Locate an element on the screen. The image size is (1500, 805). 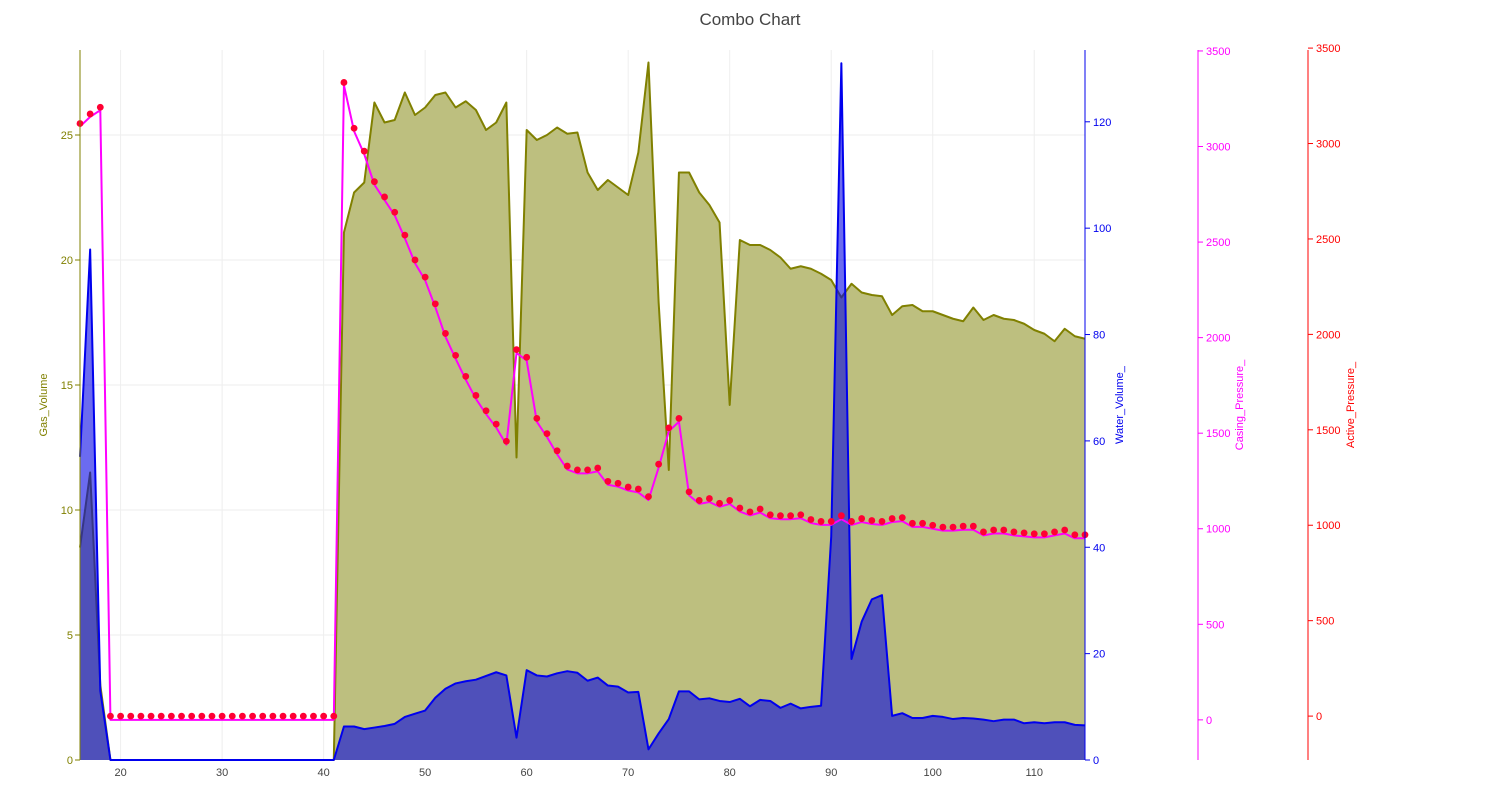
gas-tick-label: 25 is located at coordinates (67, 136).